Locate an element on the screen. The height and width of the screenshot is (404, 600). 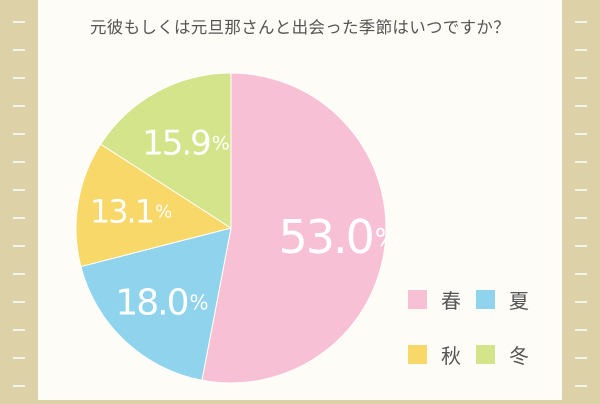
legend-label-spring: 春 is located at coordinates (451, 301).